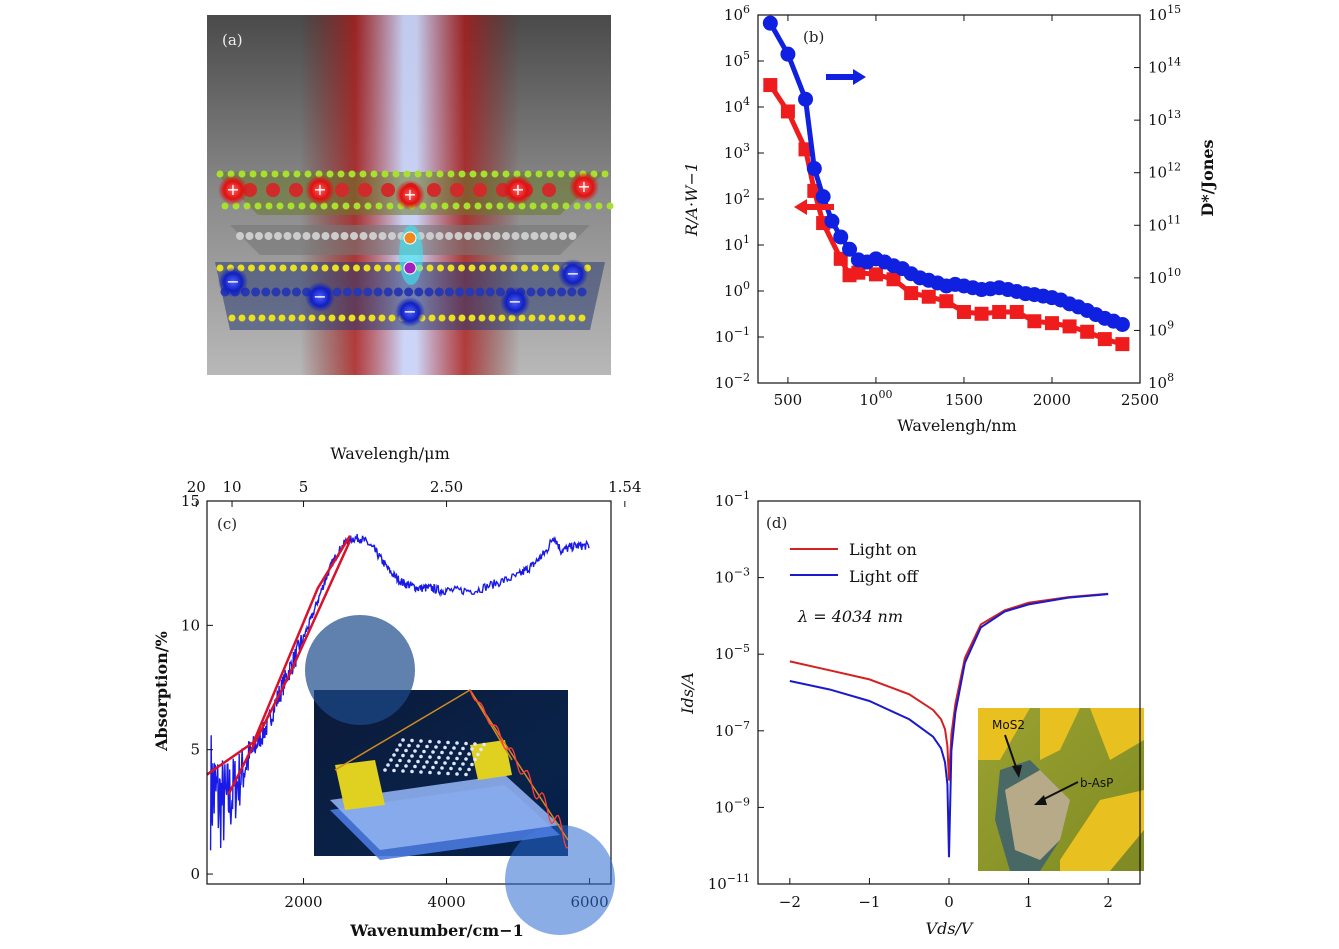 The image size is (1339, 949). Describe the element at coordinates (869, 902) in the screenshot. I see `chart-d-xtick-label: −1` at that location.